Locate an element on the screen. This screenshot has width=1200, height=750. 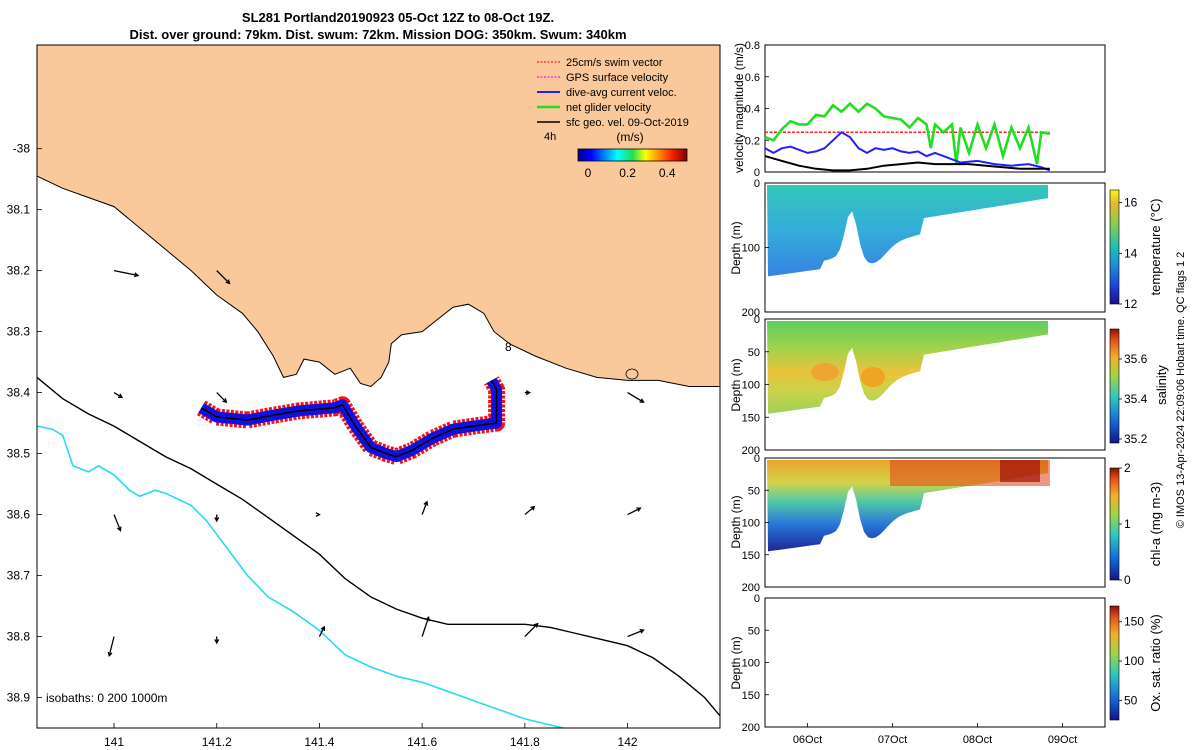
oxygen-y-ticks: 0 50 100 150 200 is located at coordinates (755, 663).